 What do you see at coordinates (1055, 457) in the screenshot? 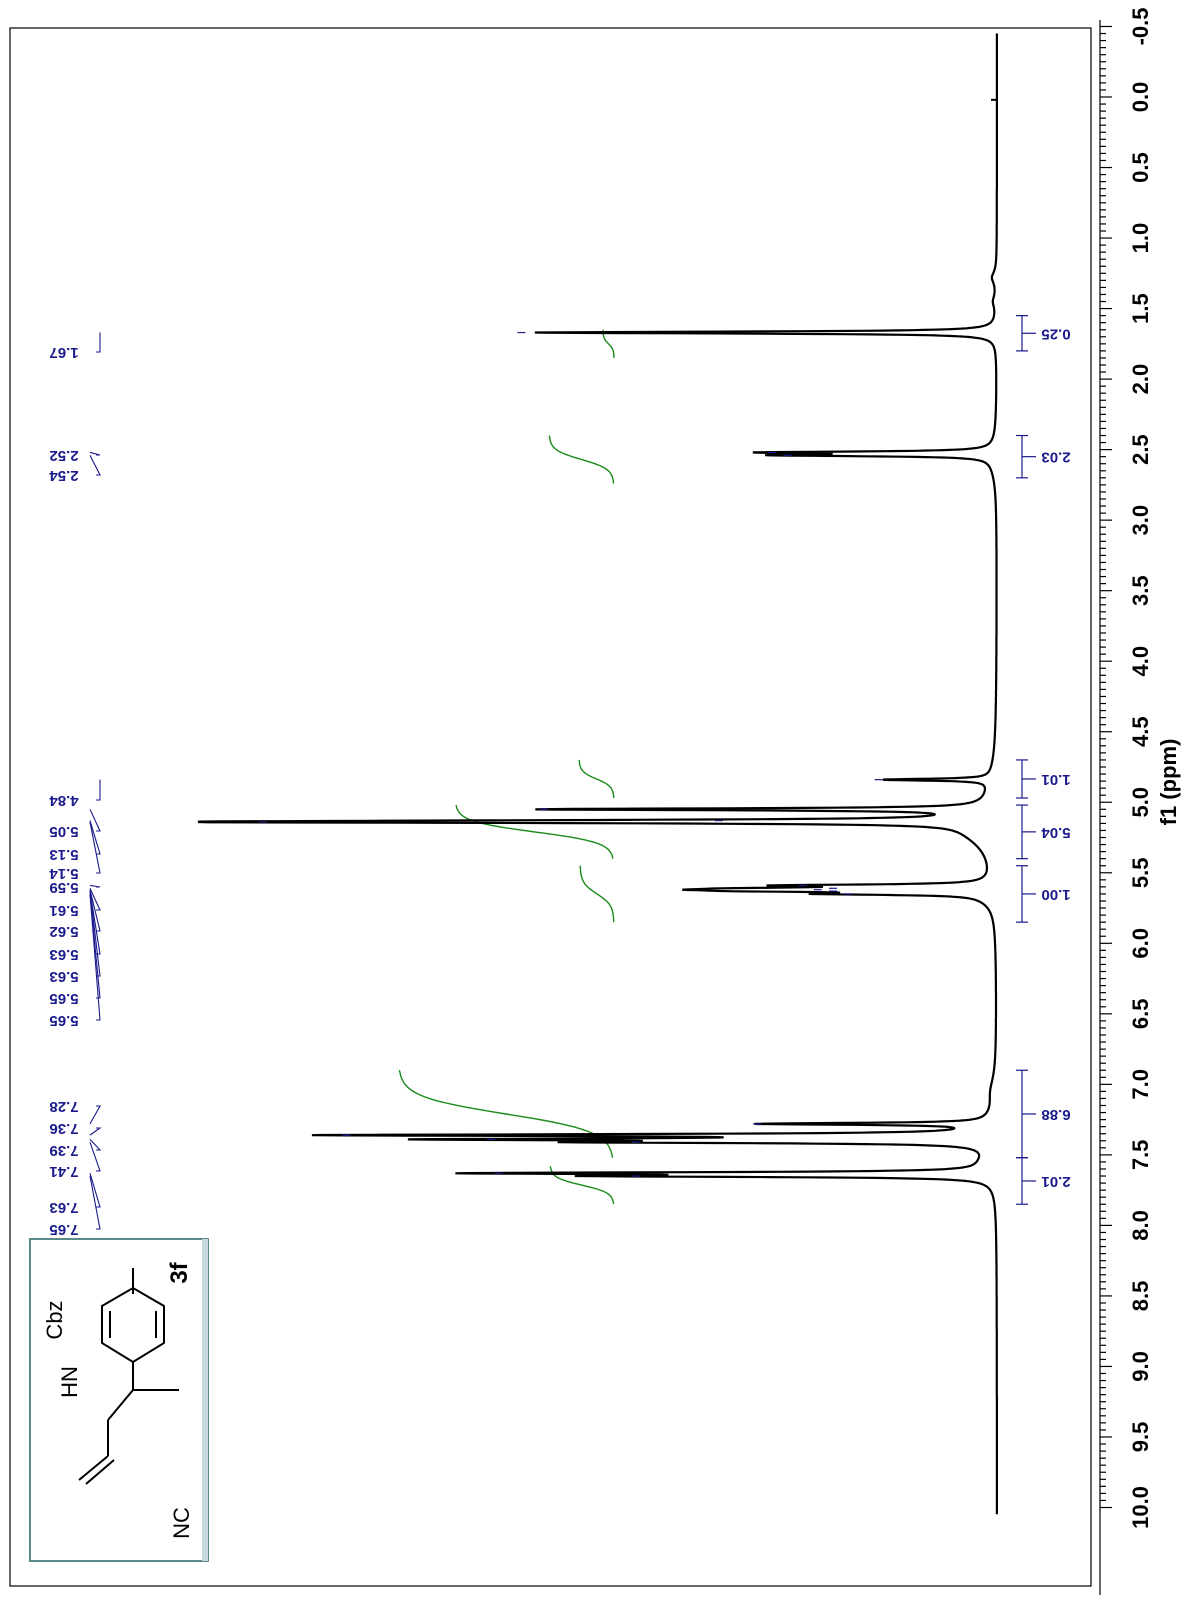
I see `integration-value: 2.03` at bounding box center [1055, 457].